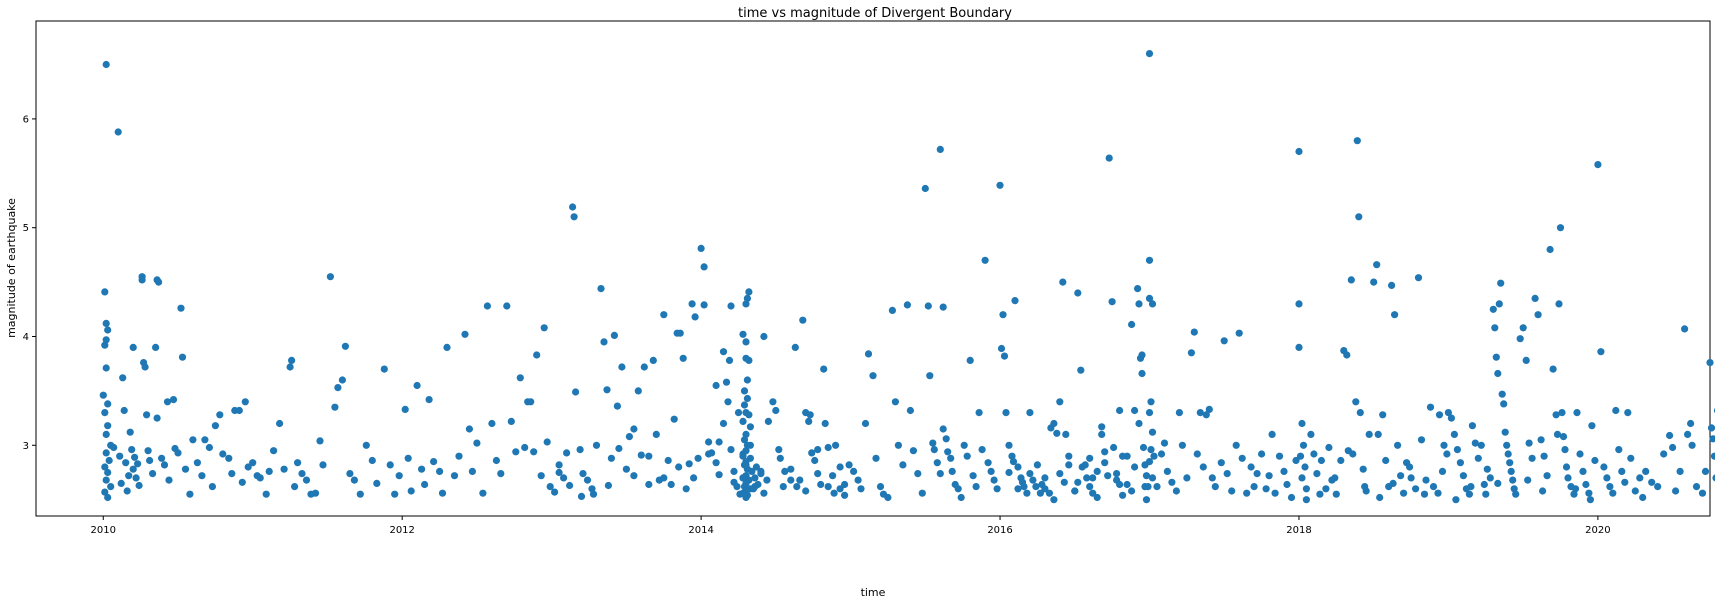 This screenshot has width=1715, height=604. What do you see at coordinates (26, 337) in the screenshot?
I see `y-tick-label: 4` at bounding box center [26, 337].